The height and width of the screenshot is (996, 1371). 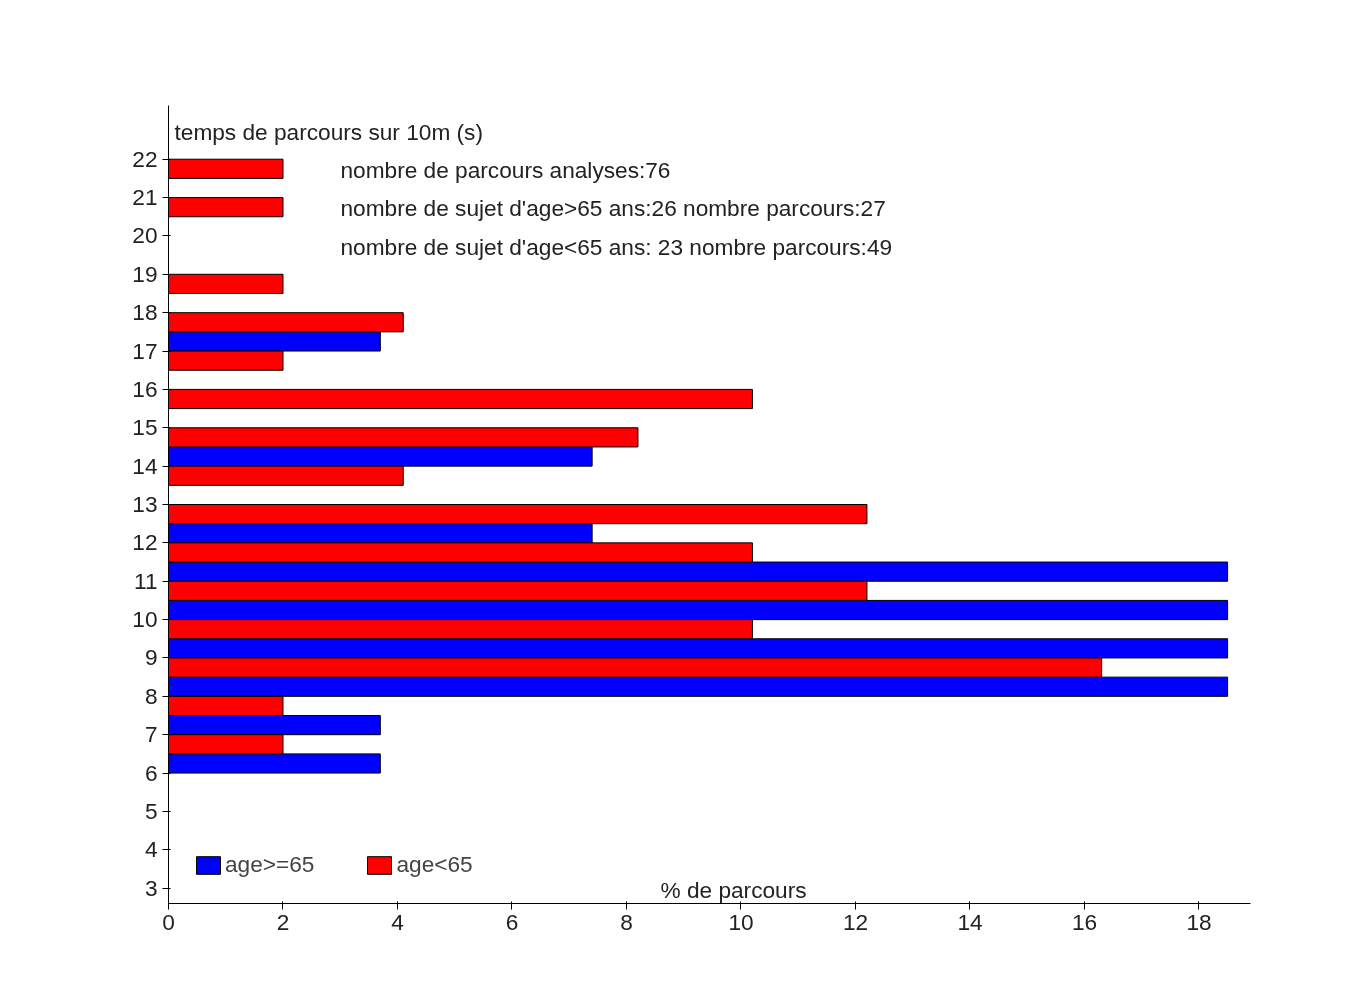 I want to click on x-tick-label: 14, so click(x=970, y=921).